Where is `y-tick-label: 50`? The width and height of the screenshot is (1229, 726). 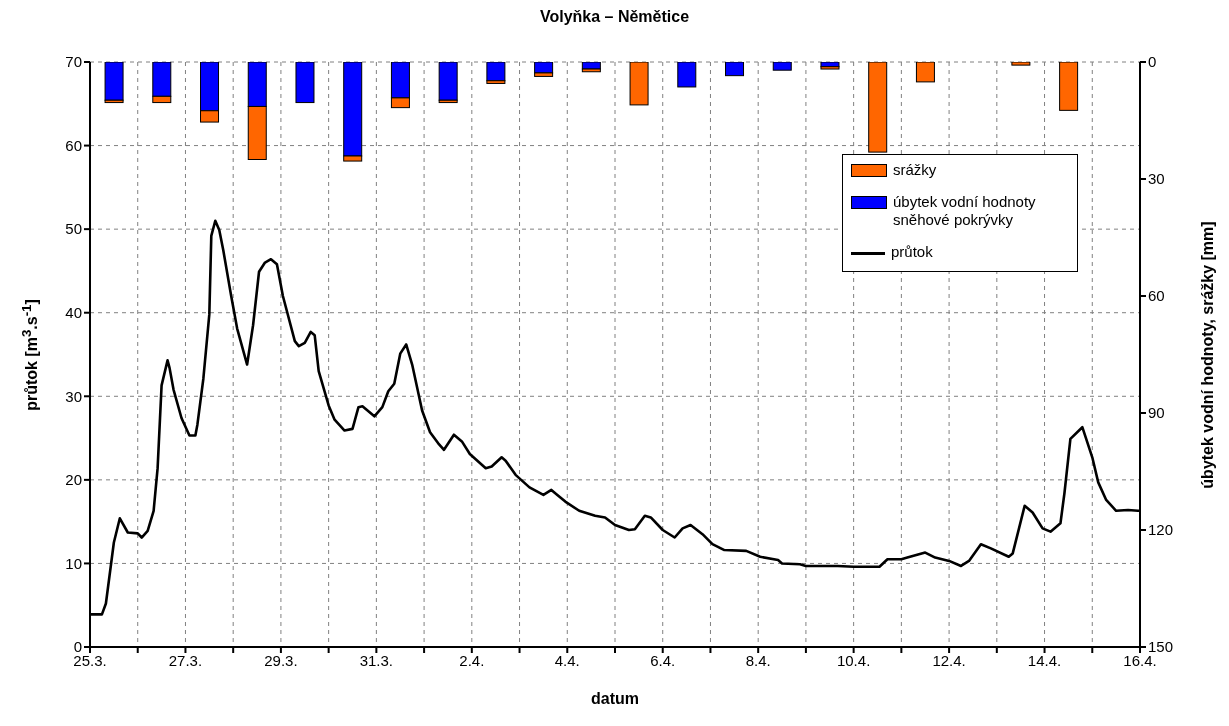
y-tick-label: 50 is located at coordinates (73, 229).